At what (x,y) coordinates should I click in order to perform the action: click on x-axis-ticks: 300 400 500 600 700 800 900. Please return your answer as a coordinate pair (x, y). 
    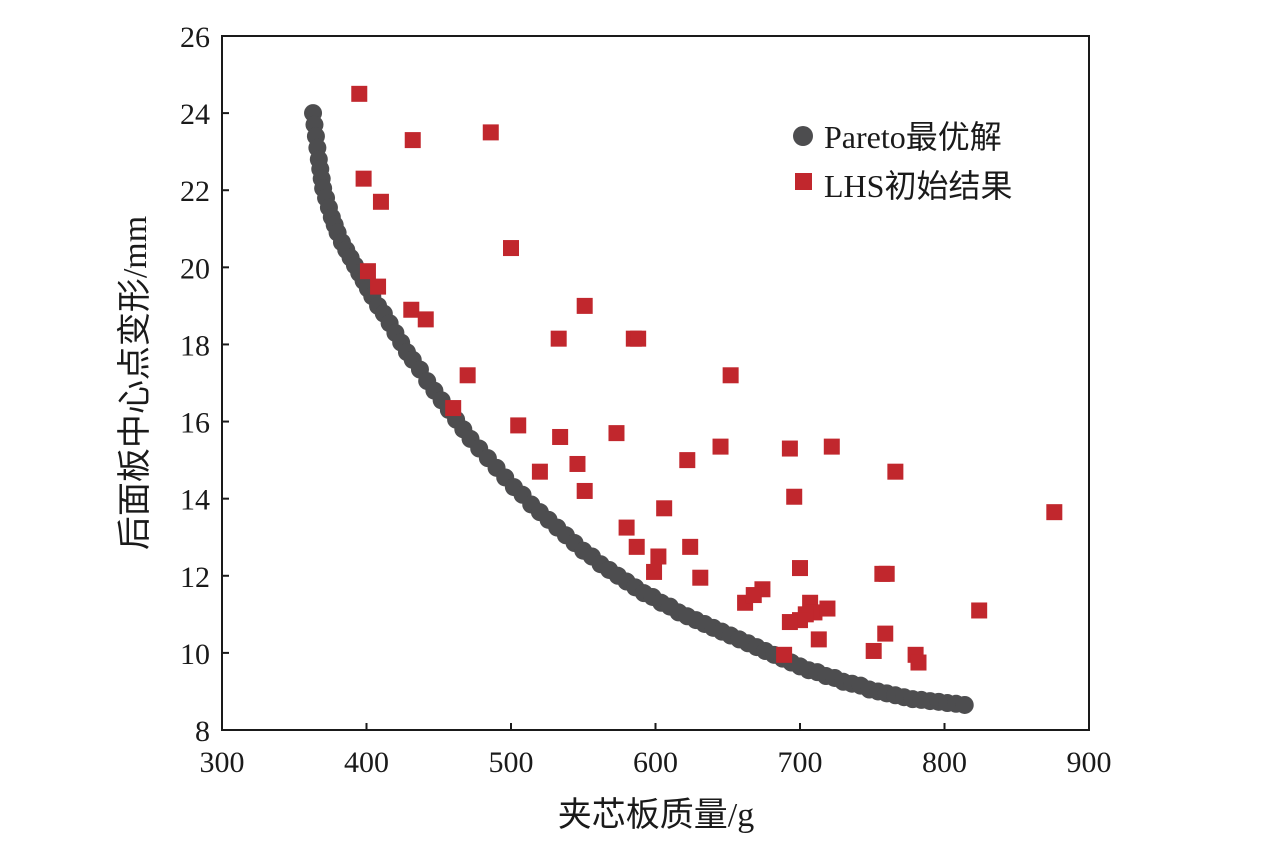
    Looking at the image, I should click on (656, 751).